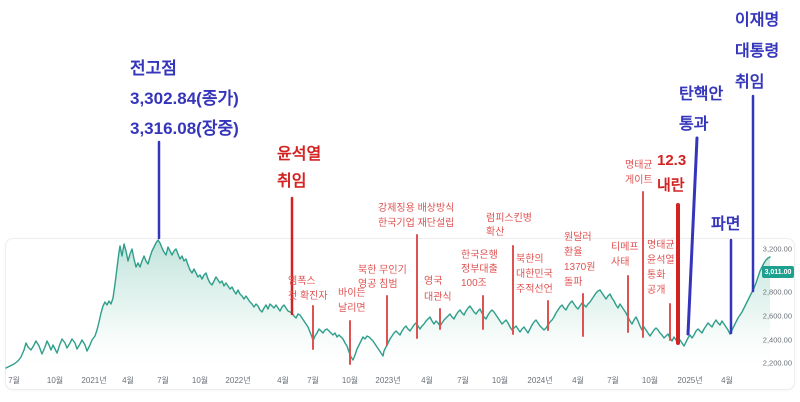 This screenshot has height=402, width=800. What do you see at coordinates (534, 274) in the screenshot?
I see `annotation-text-line: 대한민국` at bounding box center [534, 274].